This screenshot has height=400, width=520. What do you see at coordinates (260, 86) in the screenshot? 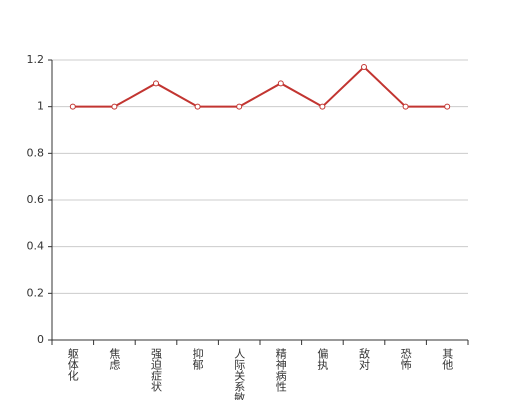
I see `line` at bounding box center [260, 86].